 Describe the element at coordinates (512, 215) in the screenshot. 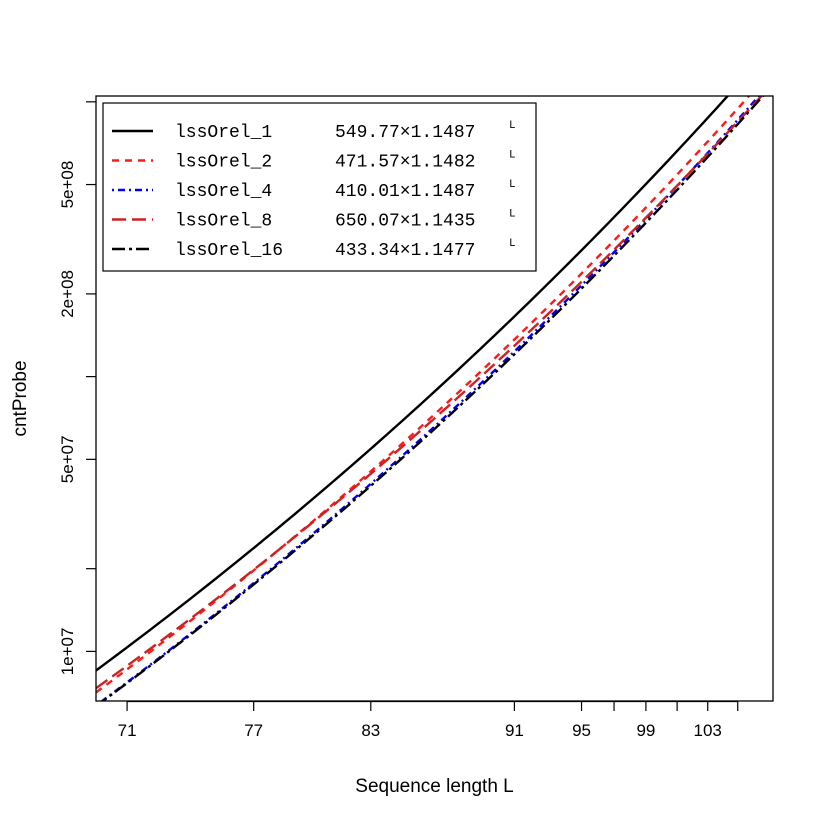

I see `legend-exponent-lssOrel_8: L` at that location.